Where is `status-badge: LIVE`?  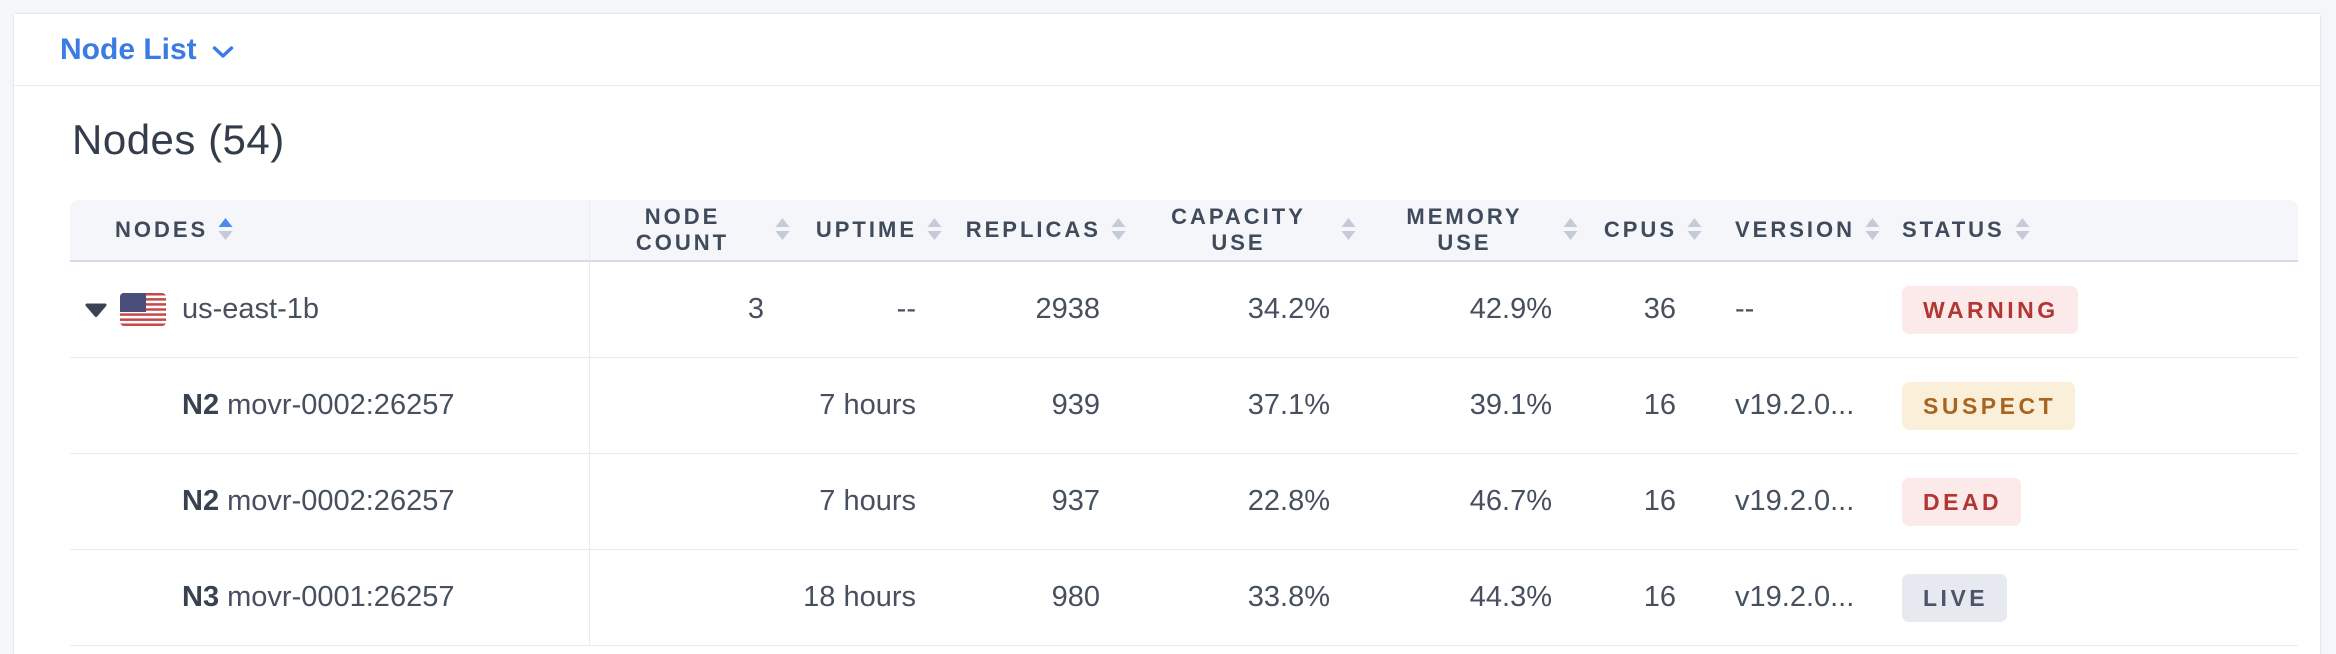
status-badge: LIVE is located at coordinates (1955, 597).